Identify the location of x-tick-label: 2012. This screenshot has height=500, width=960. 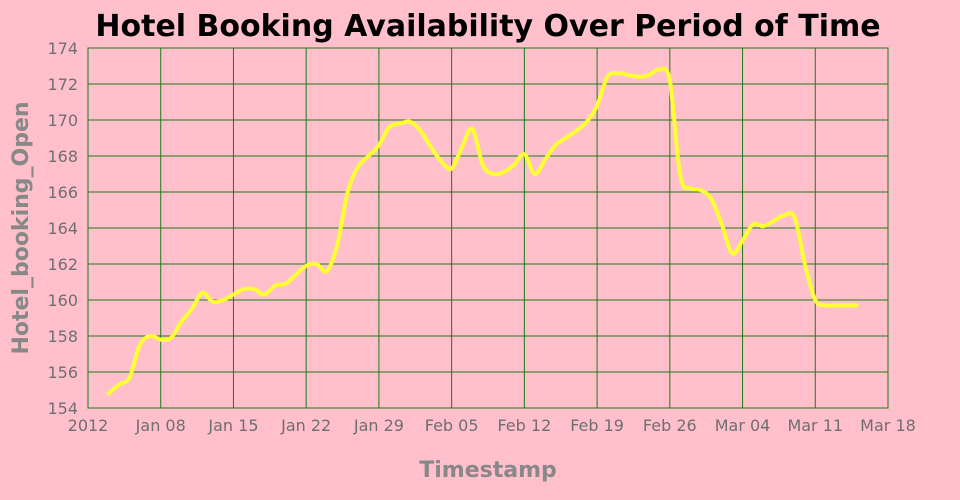
(88, 425).